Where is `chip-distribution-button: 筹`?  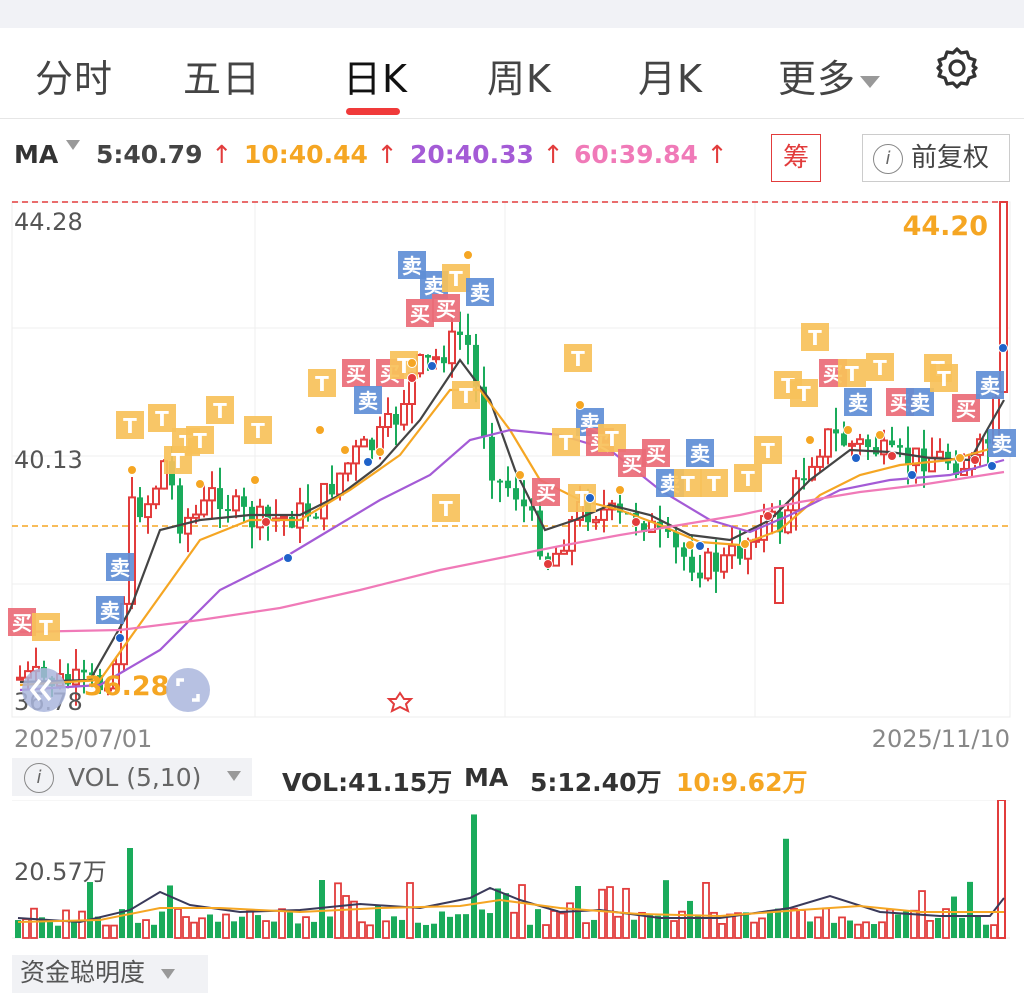 chip-distribution-button: 筹 is located at coordinates (796, 158).